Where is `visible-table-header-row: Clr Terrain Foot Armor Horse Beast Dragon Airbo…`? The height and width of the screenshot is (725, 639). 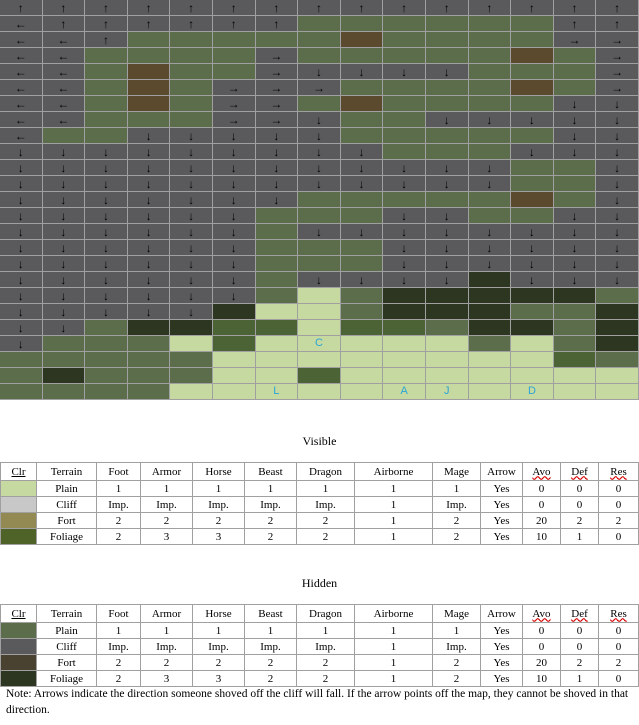
visible-table-header-row: Clr Terrain Foot Armor Horse Beast Dragon Airbo… is located at coordinates (319, 471).